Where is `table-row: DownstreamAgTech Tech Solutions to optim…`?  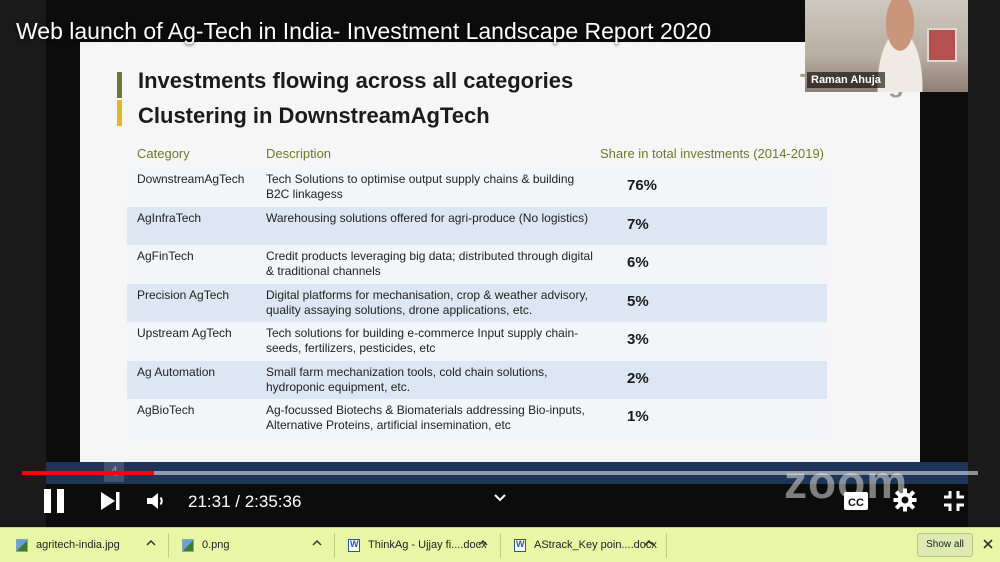 table-row: DownstreamAgTech Tech Solutions to optim… is located at coordinates (477, 187).